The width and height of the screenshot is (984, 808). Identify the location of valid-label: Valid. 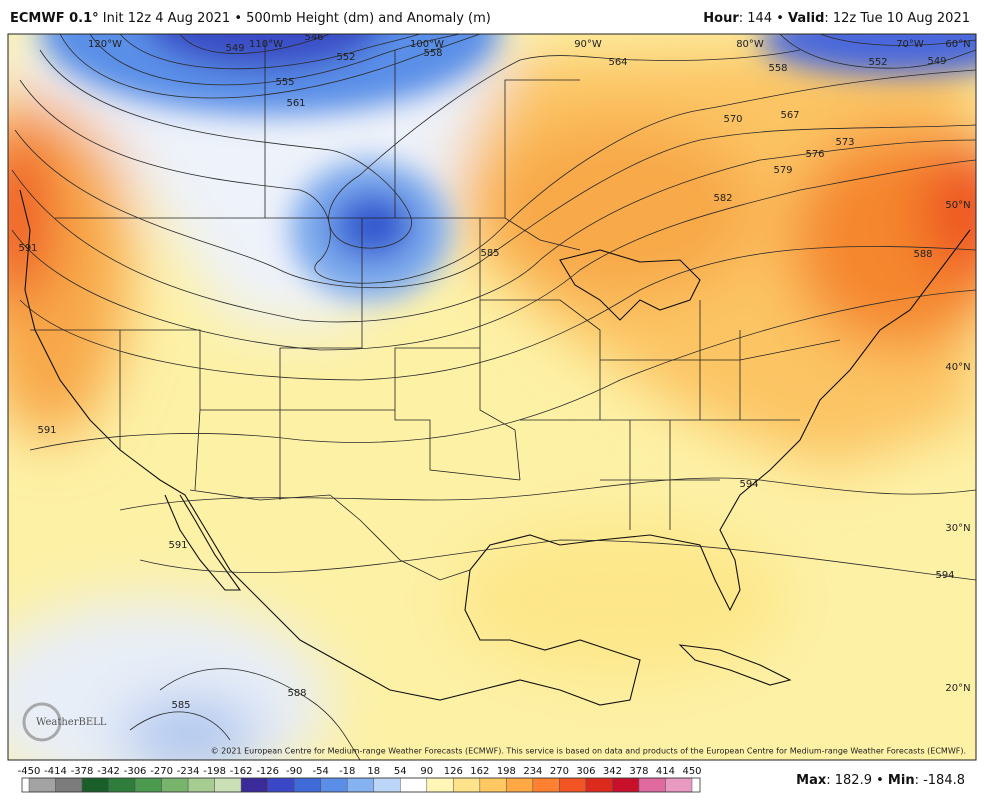
(806, 18).